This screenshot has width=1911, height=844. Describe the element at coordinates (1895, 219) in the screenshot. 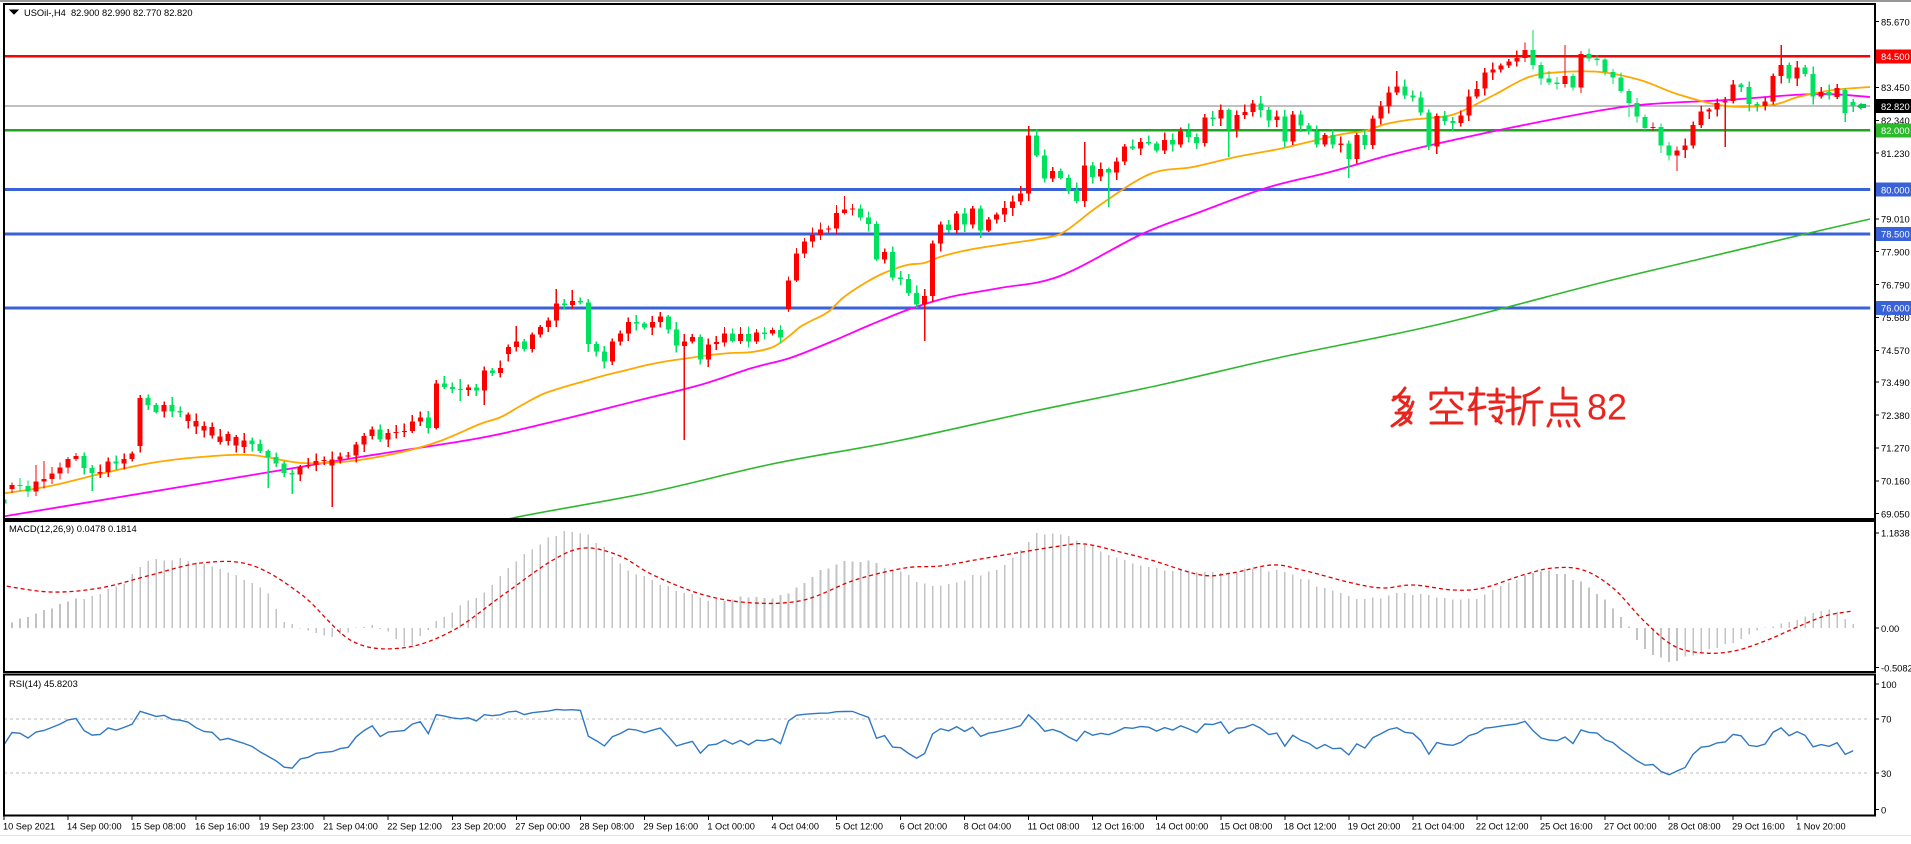

I see `svg-text: 79.010` at that location.